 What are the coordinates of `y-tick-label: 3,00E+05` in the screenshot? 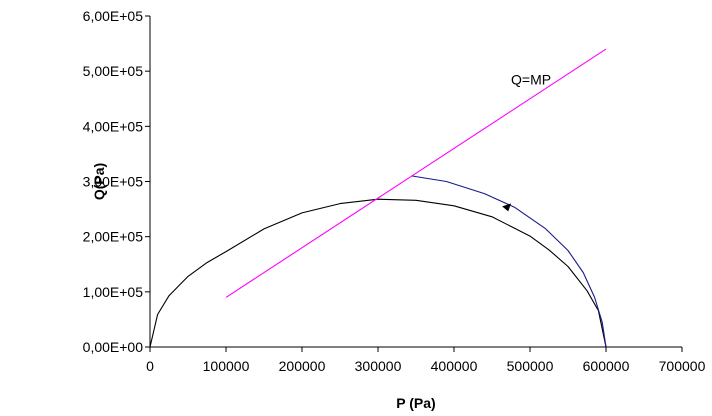 It's located at (113, 182).